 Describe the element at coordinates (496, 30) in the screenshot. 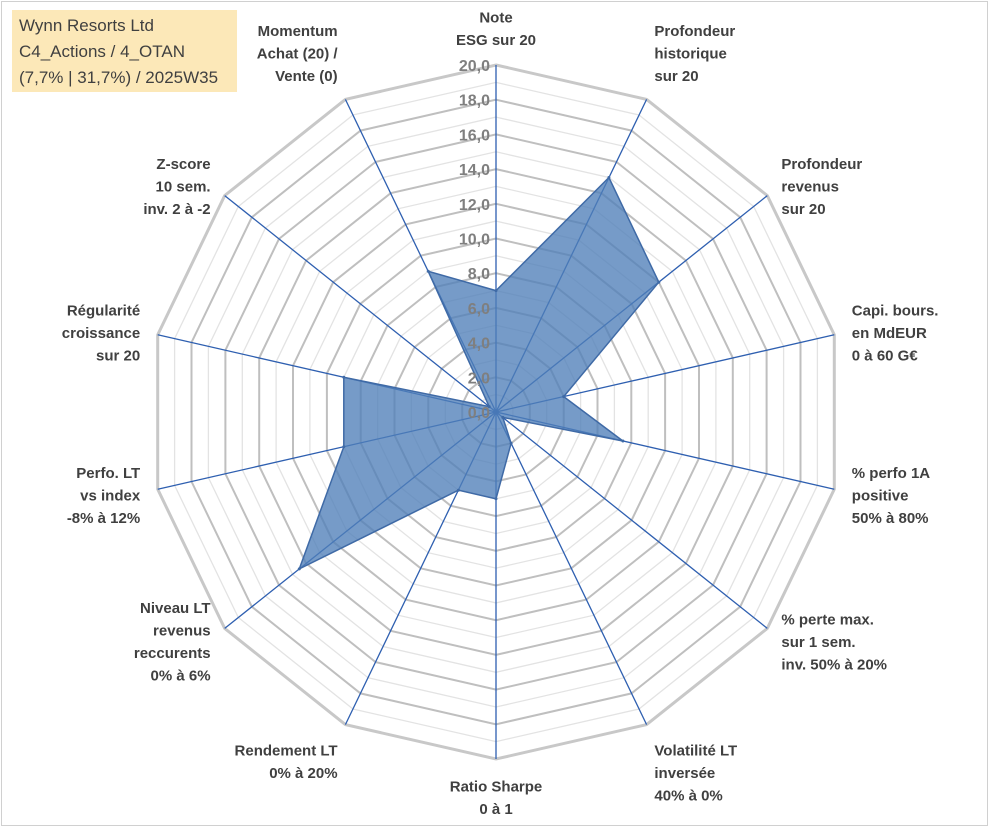

I see `axis-label: Note ESG sur 20` at that location.